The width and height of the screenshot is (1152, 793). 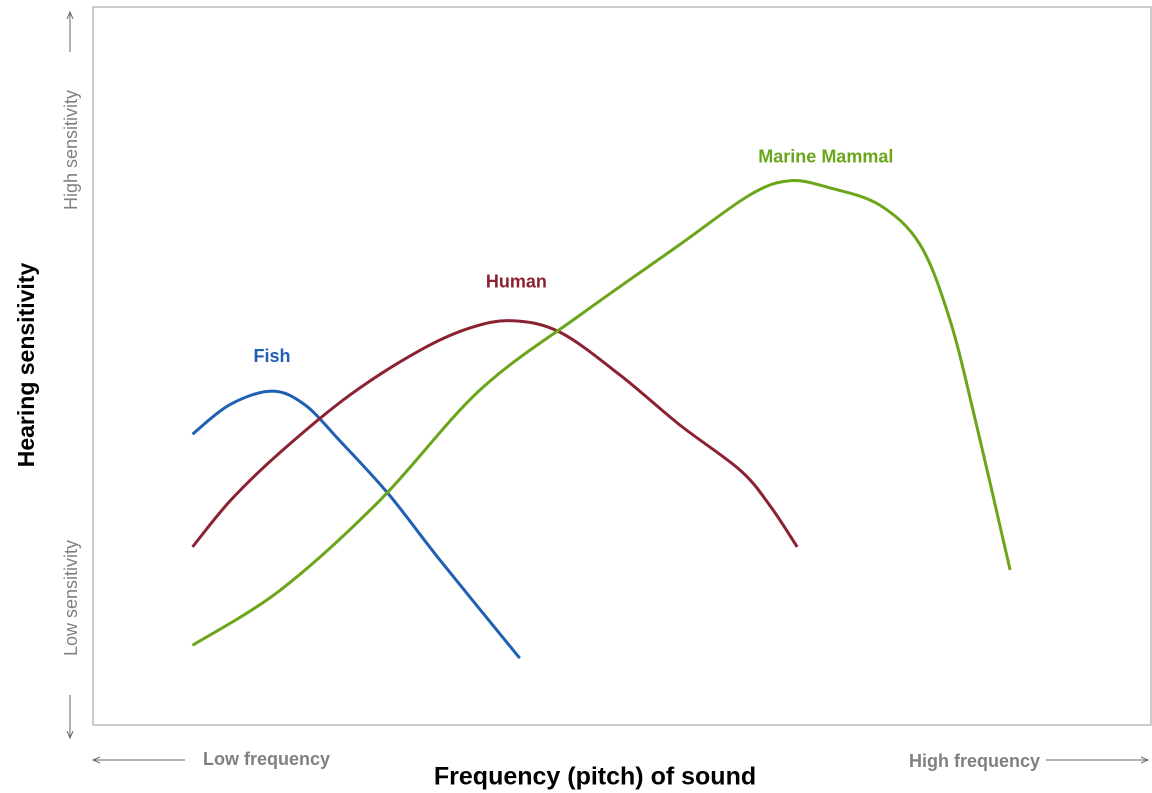 I want to click on x-axis-title: Frequency (pitch) of sound, so click(x=595, y=777).